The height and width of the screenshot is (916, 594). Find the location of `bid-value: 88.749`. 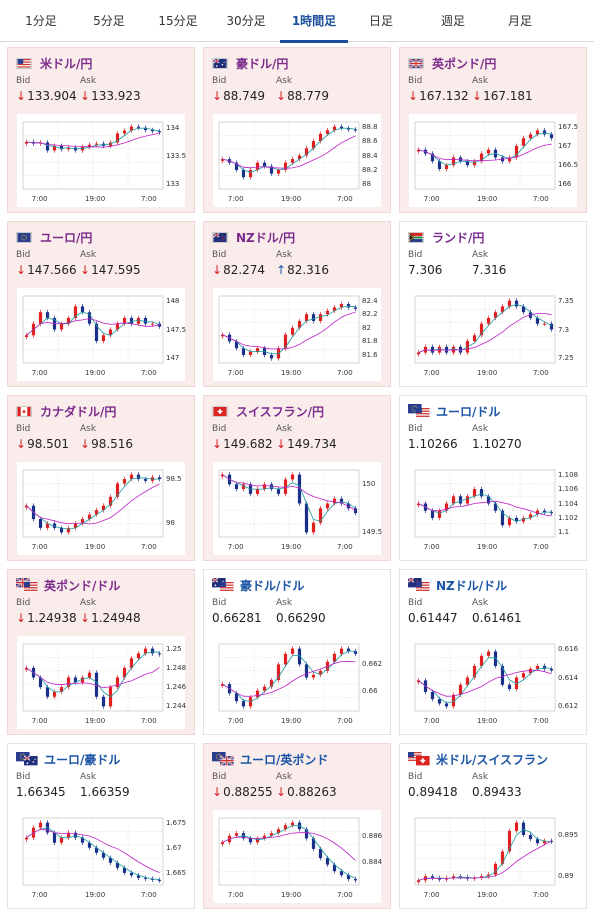

bid-value: 88.749 is located at coordinates (244, 96).